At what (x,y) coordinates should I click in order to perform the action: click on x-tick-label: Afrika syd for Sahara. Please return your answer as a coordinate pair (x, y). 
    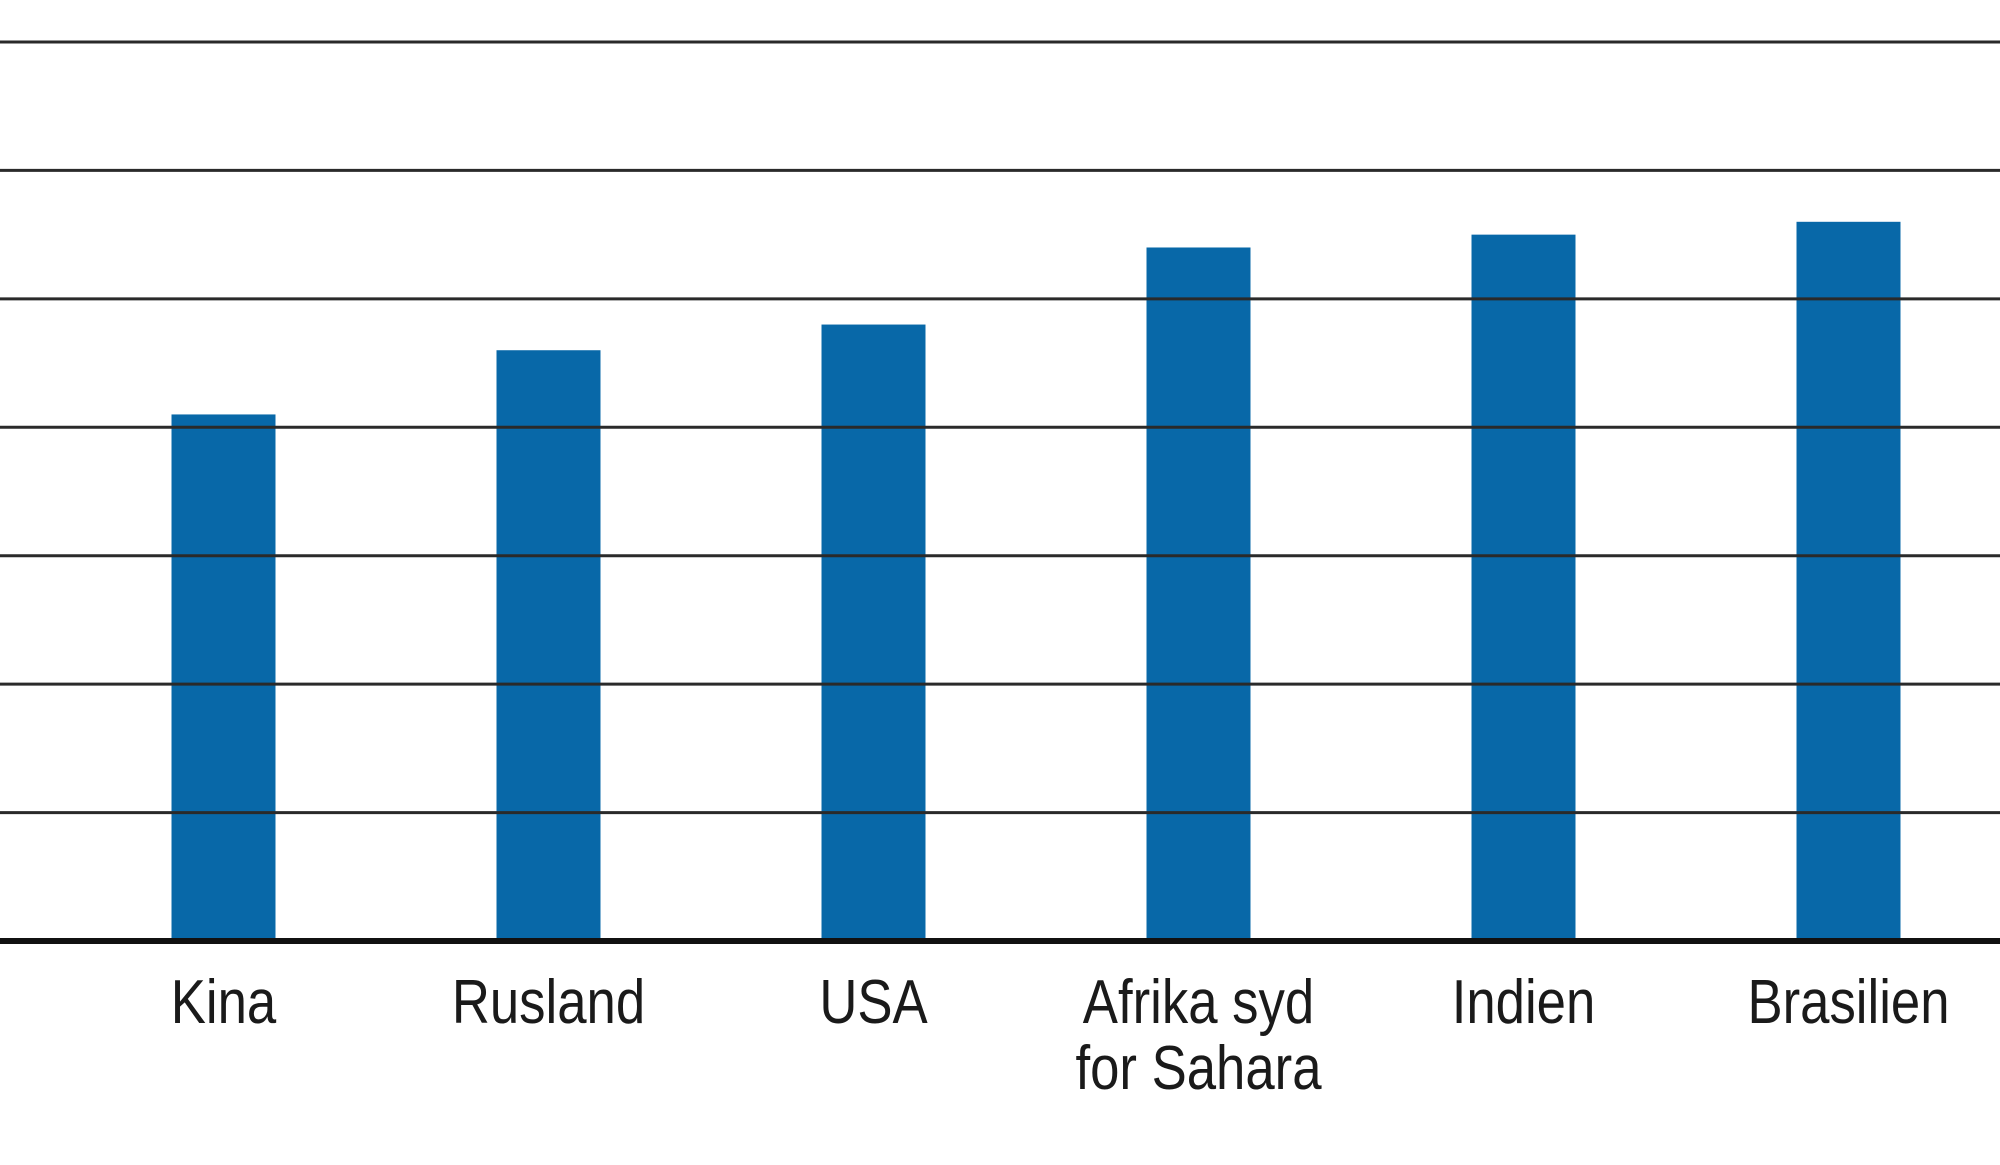
    Looking at the image, I should click on (1198, 1035).